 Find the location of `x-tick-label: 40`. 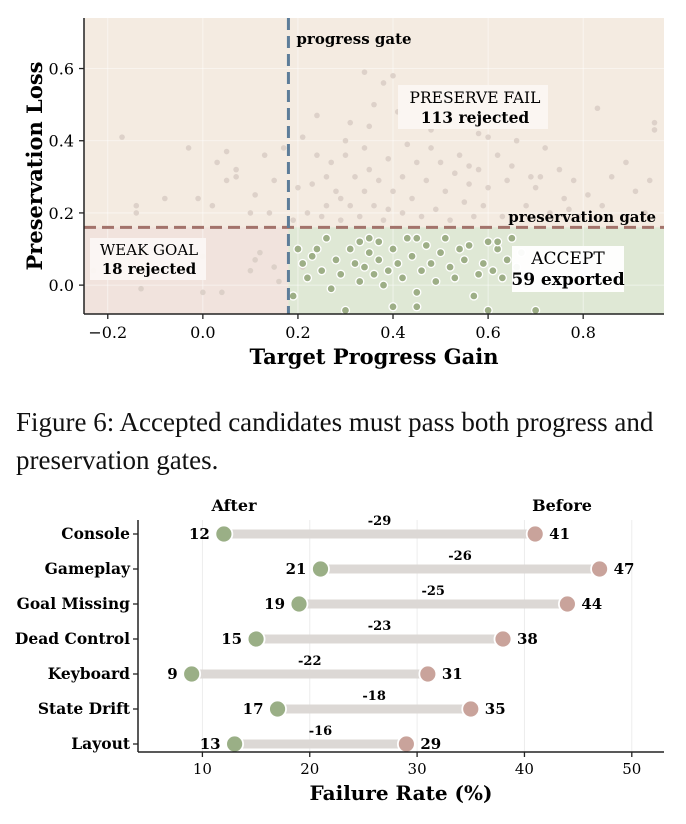

x-tick-label: 40 is located at coordinates (524, 769).